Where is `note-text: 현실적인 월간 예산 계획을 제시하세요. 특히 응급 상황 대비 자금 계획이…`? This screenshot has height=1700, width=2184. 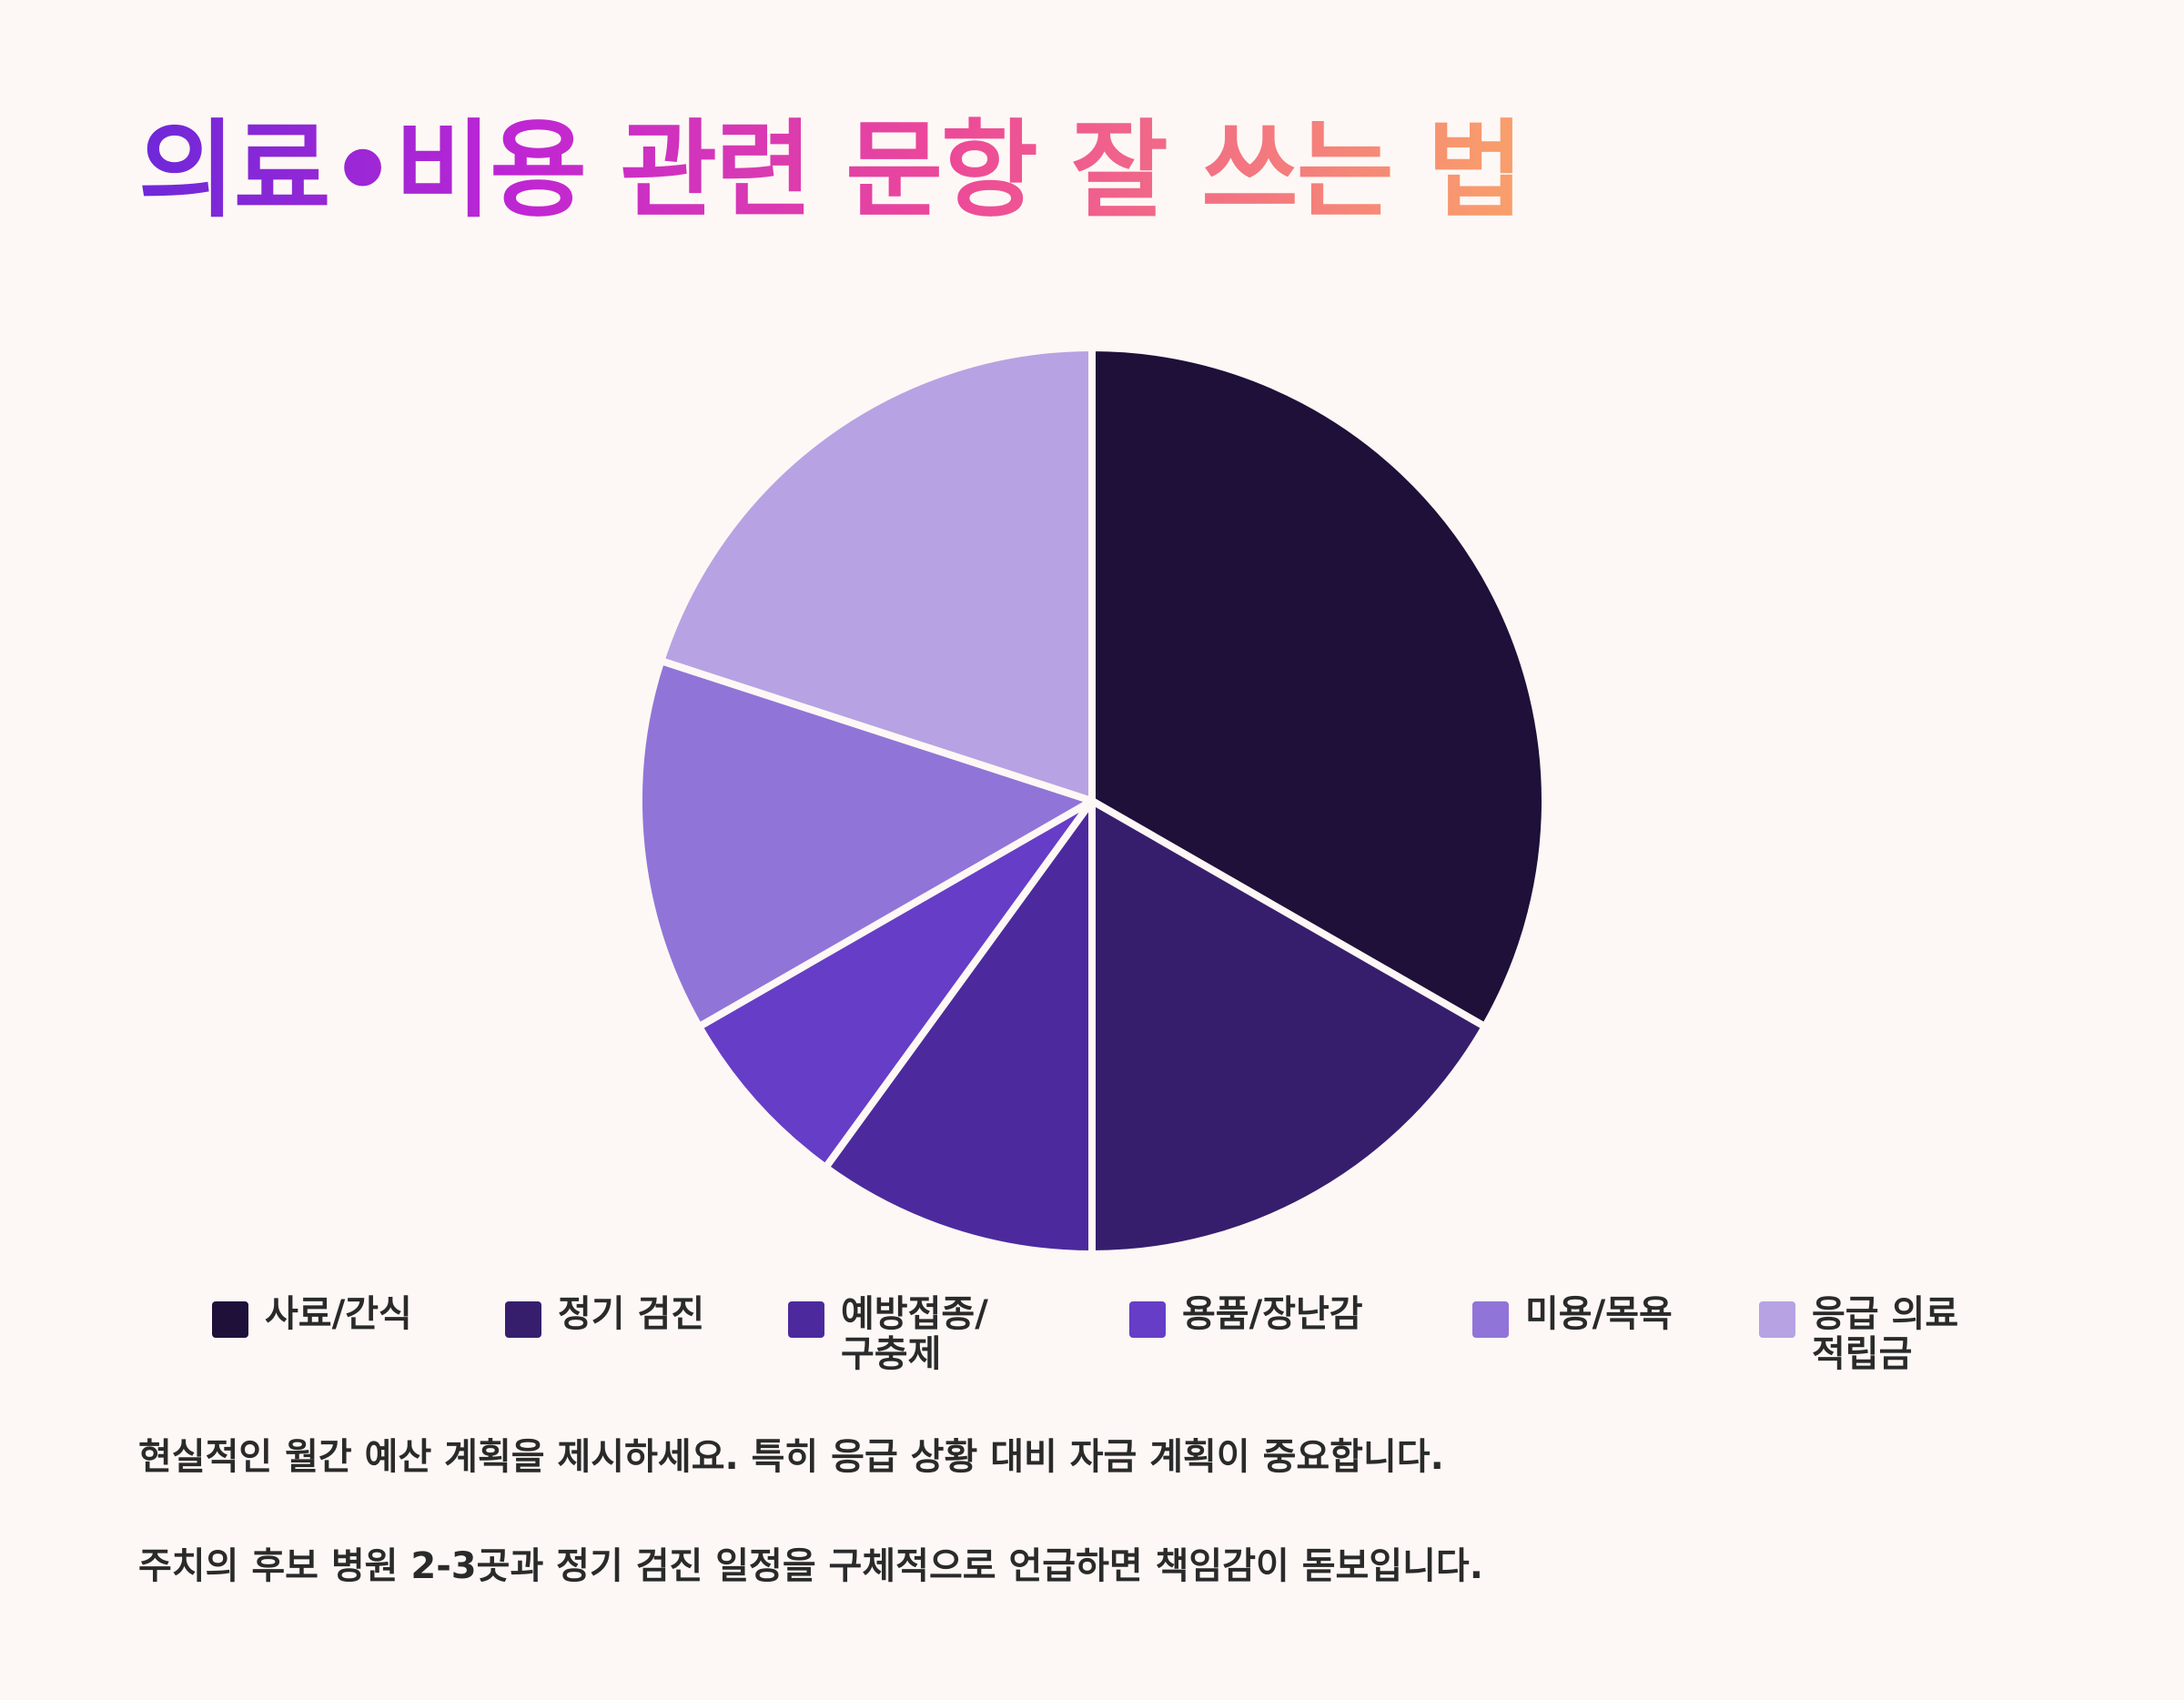
note-text: 현실적인 월간 예산 계획을 제시하세요. 특히 응급 상황 대비 자금 계획이… is located at coordinates (791, 1457).